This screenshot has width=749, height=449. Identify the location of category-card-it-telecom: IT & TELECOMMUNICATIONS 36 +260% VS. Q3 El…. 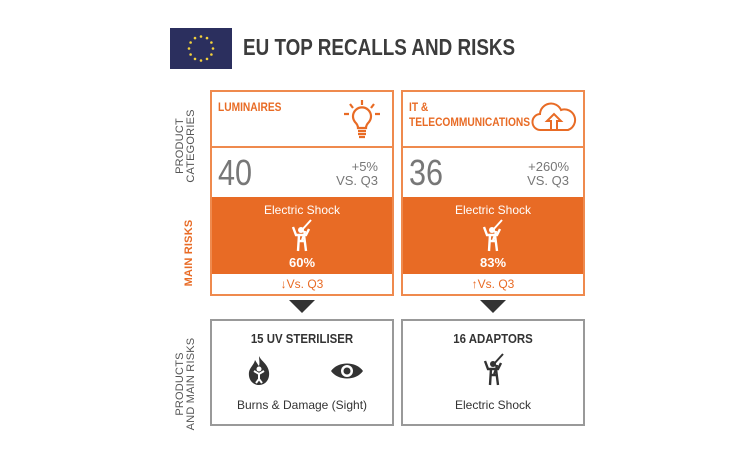
(493, 193).